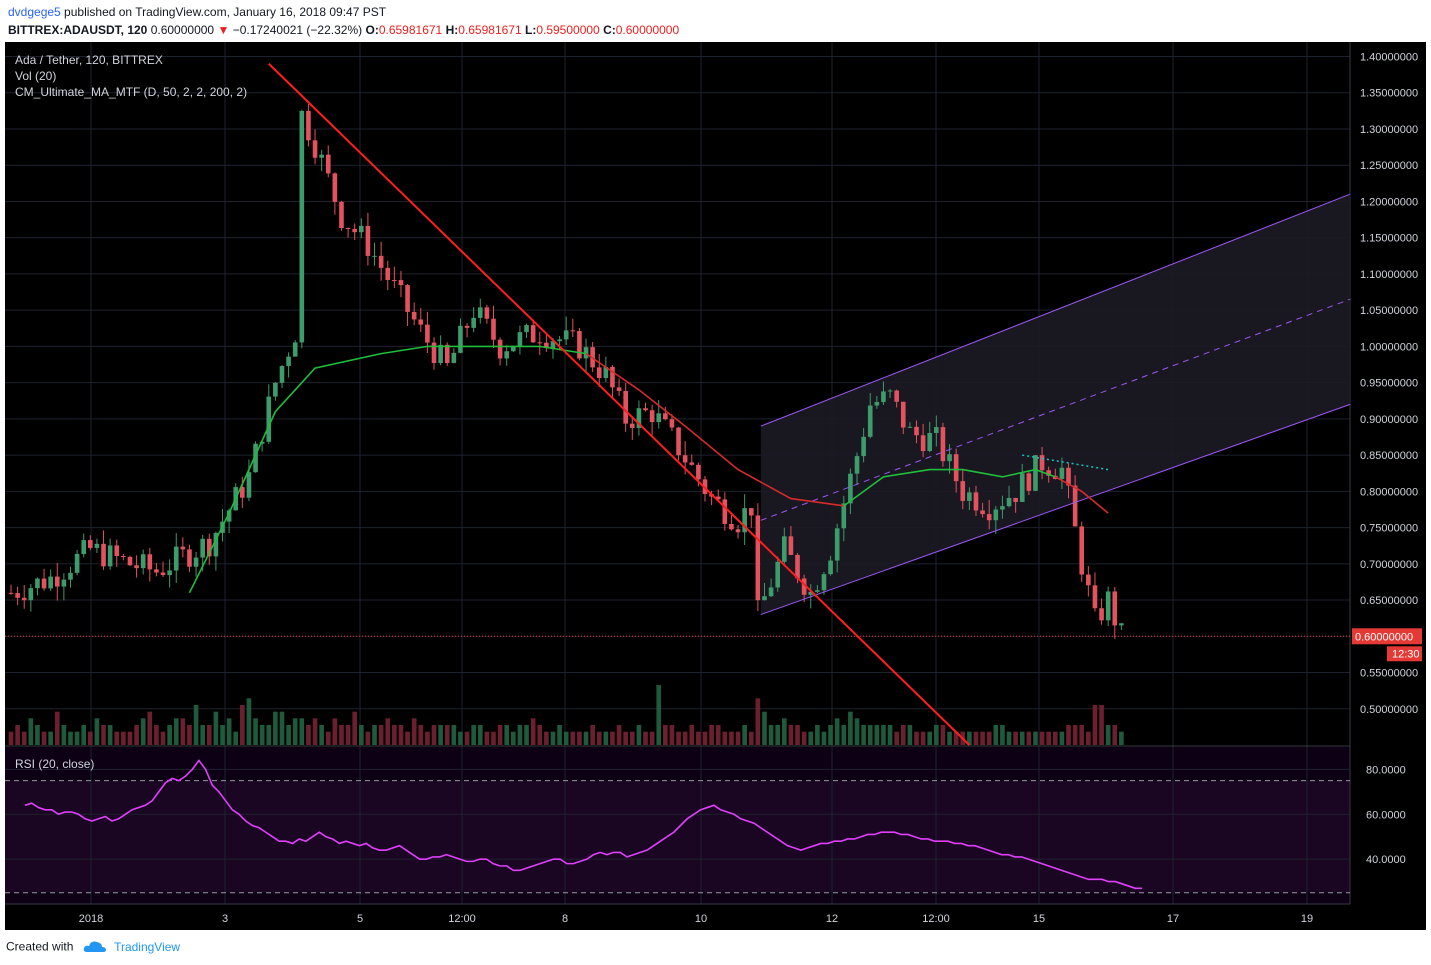  Describe the element at coordinates (677, 836) in the screenshot. I see `rsi-band-fill` at that location.